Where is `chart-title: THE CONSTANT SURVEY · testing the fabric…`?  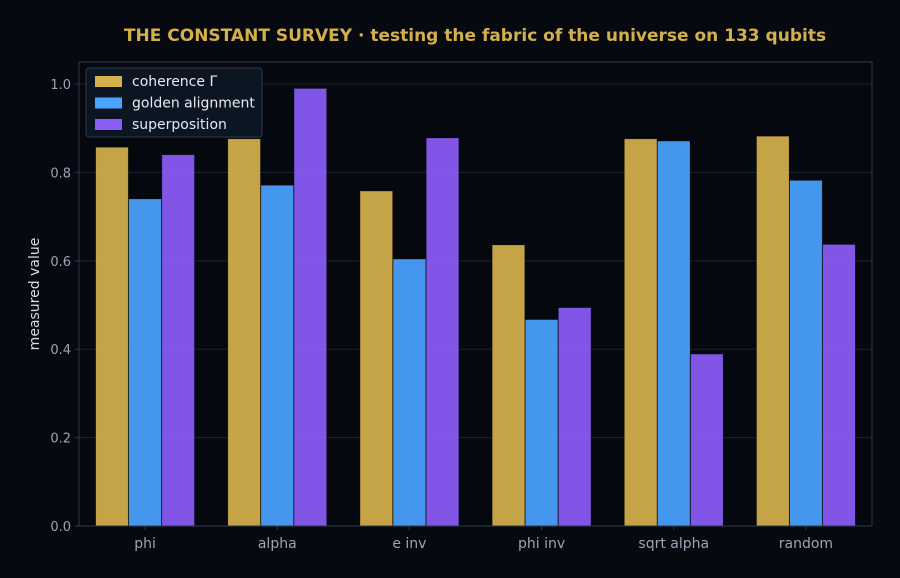 chart-title: THE CONSTANT SURVEY · testing the fabric… is located at coordinates (475, 36).